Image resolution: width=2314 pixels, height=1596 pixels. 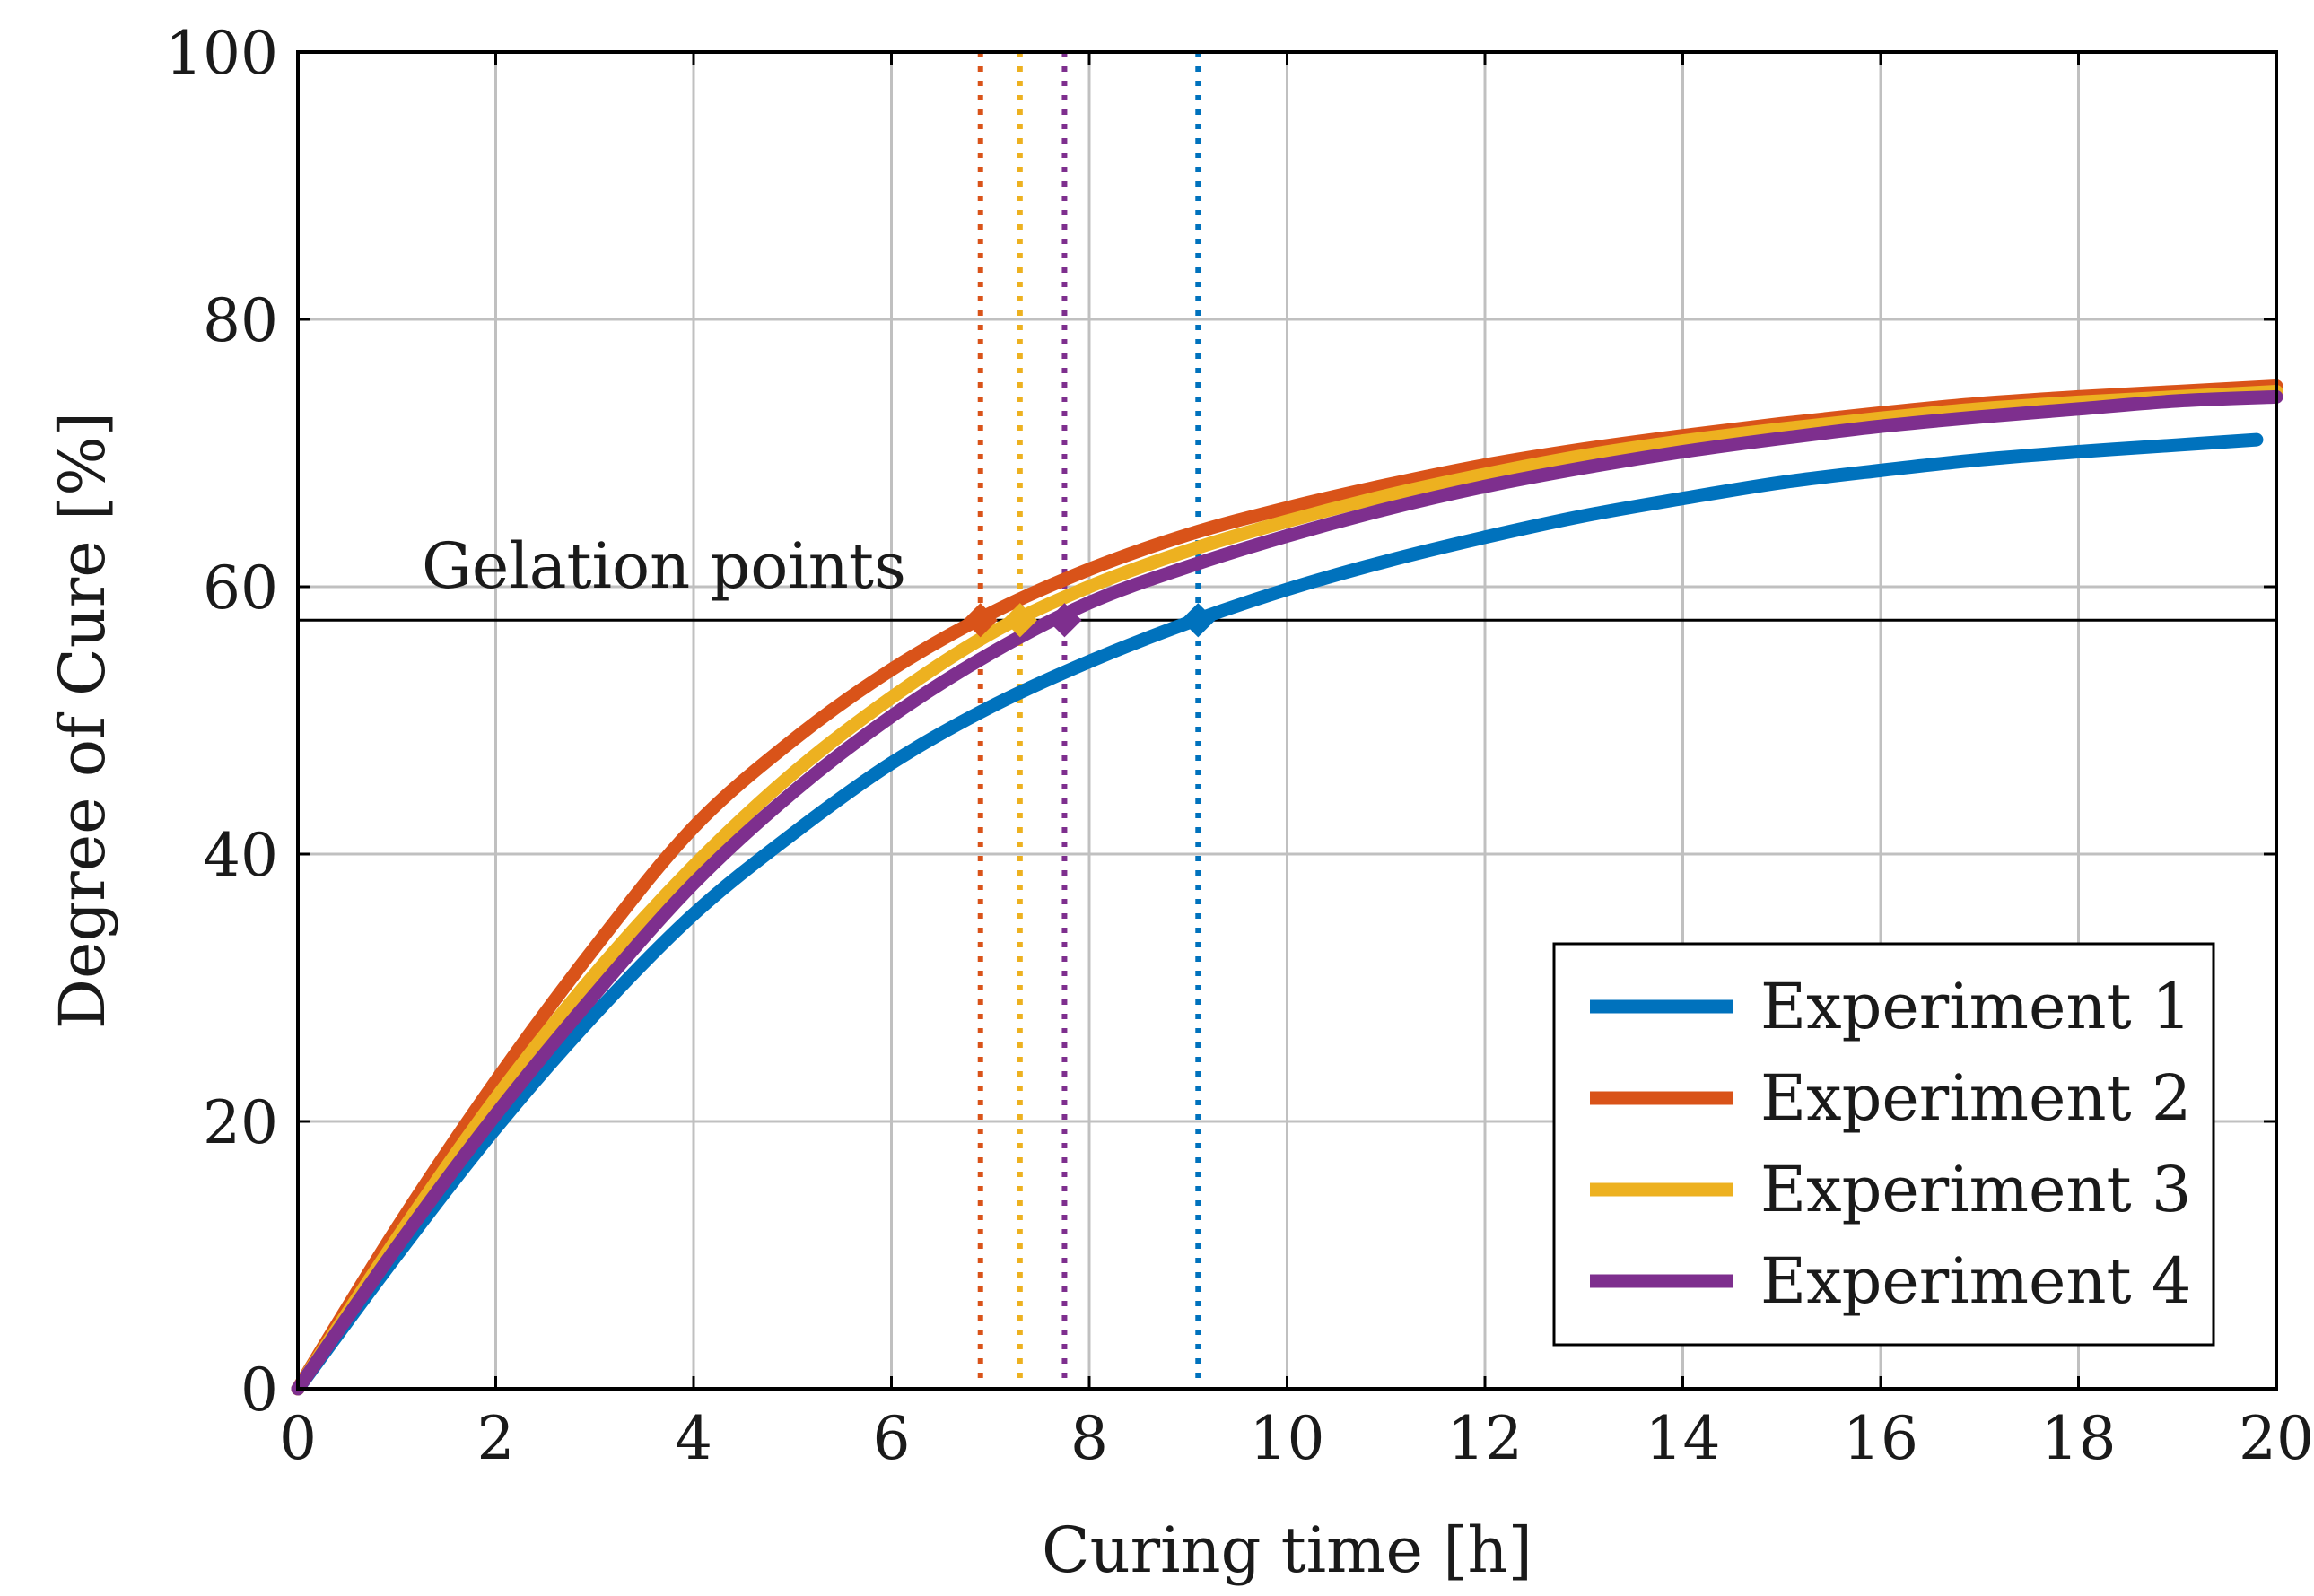 I want to click on y-tick-label: 0, so click(x=259, y=1390).